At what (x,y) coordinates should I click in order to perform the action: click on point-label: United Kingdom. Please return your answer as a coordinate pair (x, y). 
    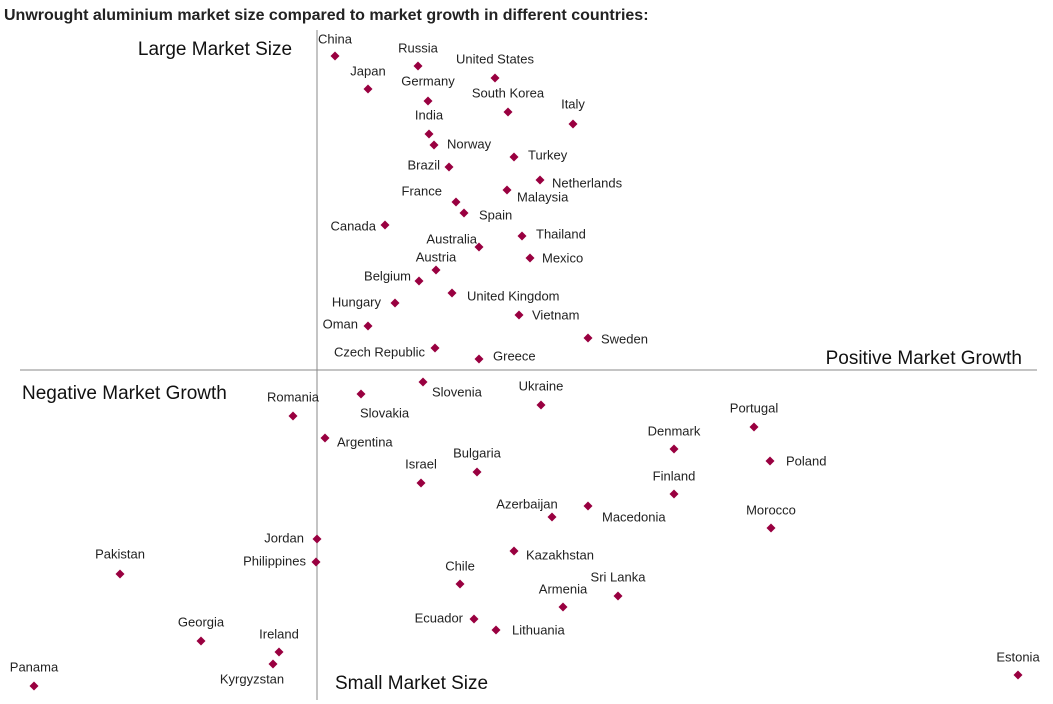
    Looking at the image, I should click on (513, 295).